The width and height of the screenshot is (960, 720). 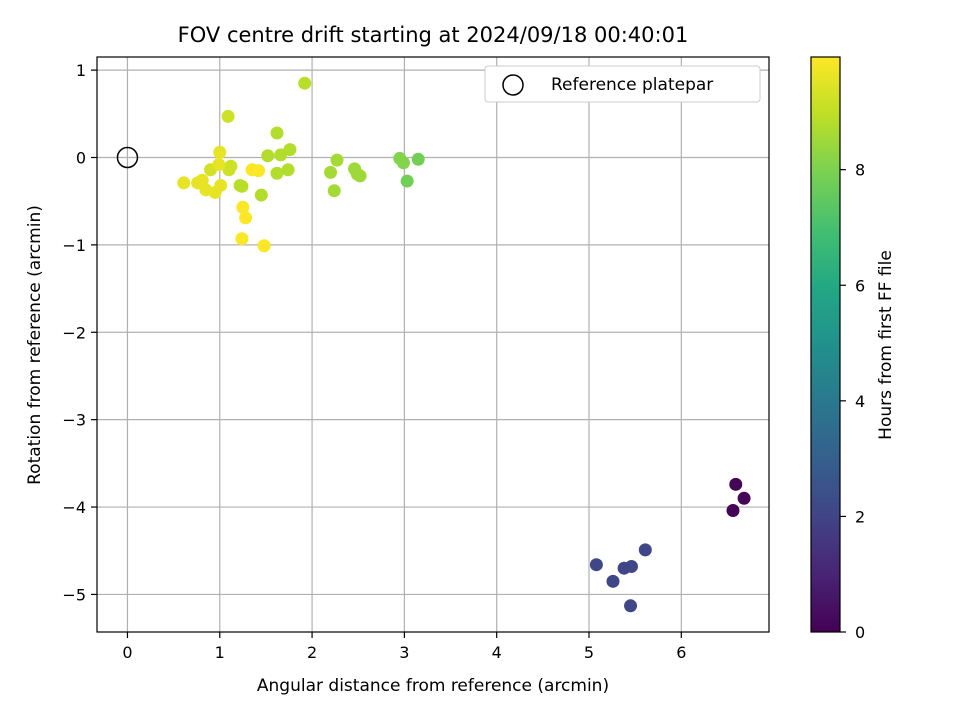 I want to click on x-tick-label: 3, so click(x=404, y=652).